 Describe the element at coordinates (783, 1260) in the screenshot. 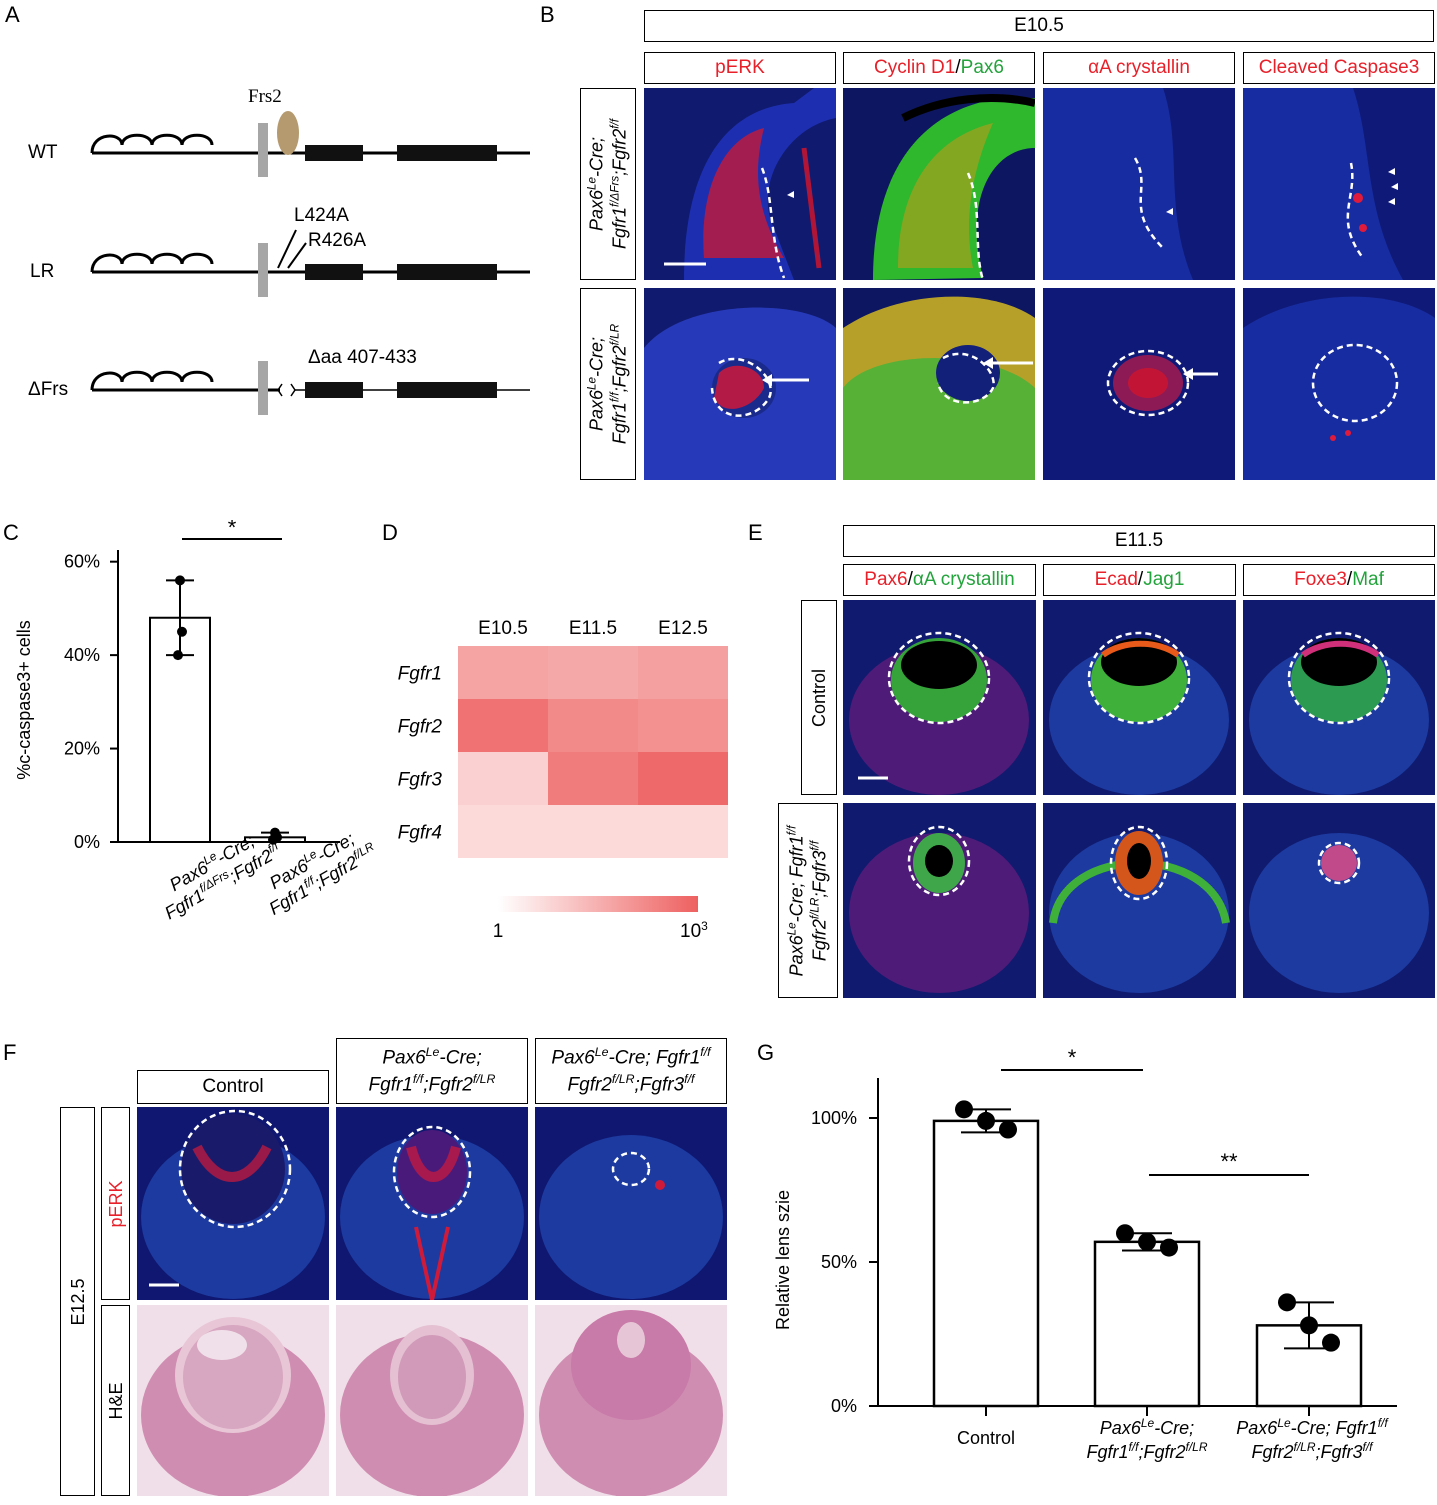

I see `y-axis-title: Relative lens szie` at that location.